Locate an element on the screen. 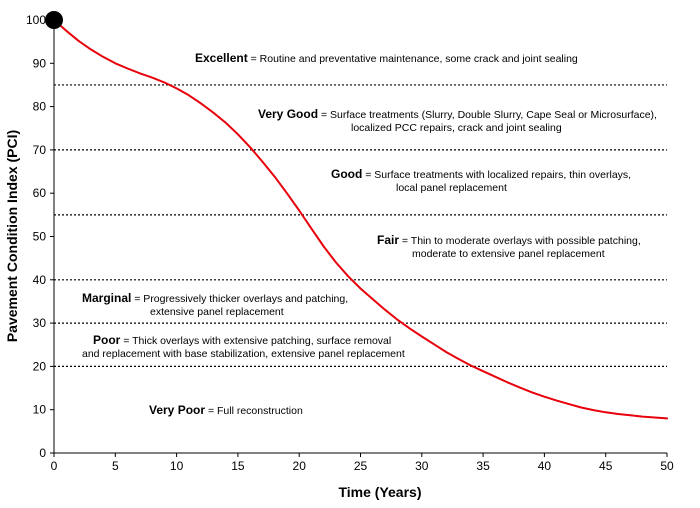  x-tick-label: 50 is located at coordinates (667, 466).